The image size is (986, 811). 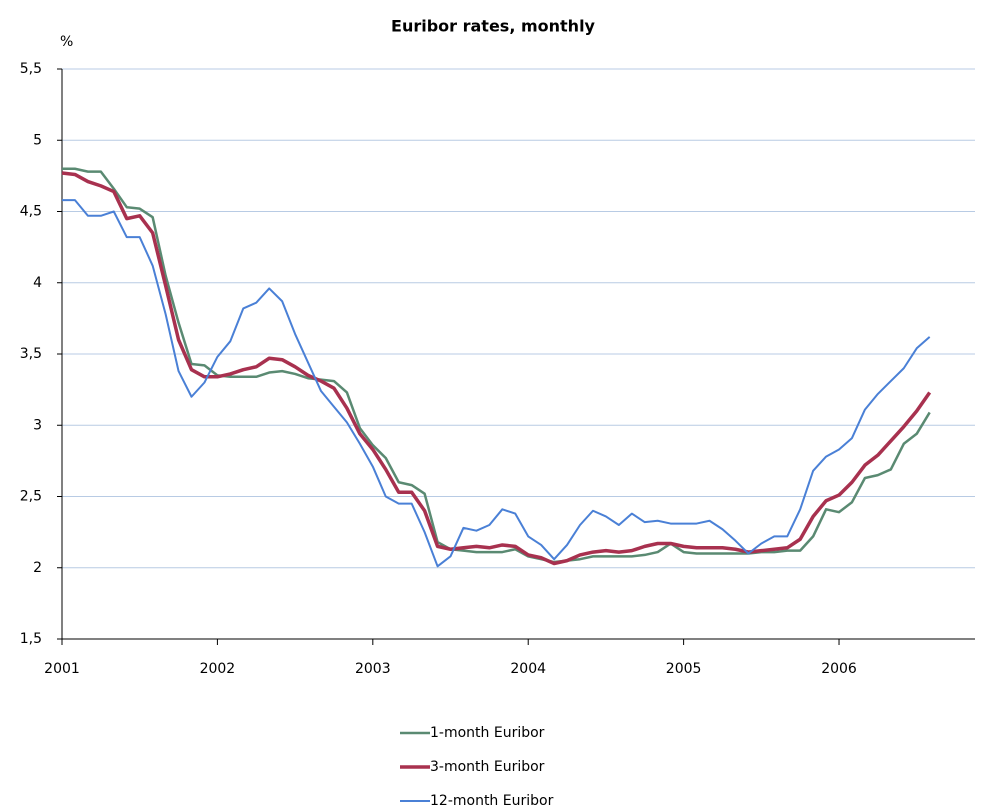 I want to click on x-tick-label: 2005, so click(x=684, y=669).